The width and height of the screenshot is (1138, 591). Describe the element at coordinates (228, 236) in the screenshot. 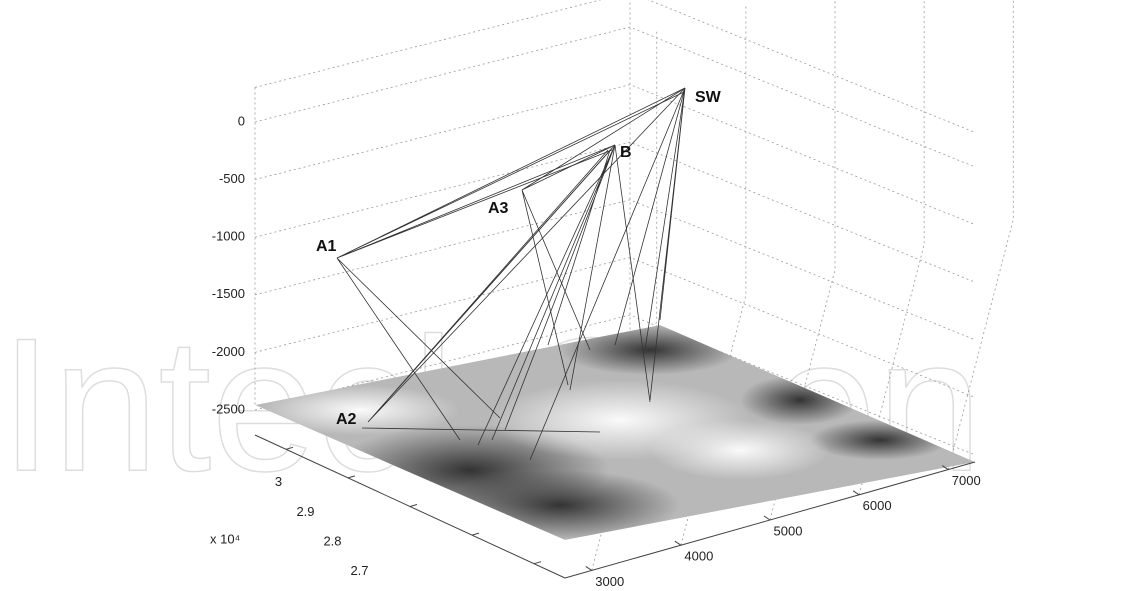

I see `z-tick-label: -1000` at that location.